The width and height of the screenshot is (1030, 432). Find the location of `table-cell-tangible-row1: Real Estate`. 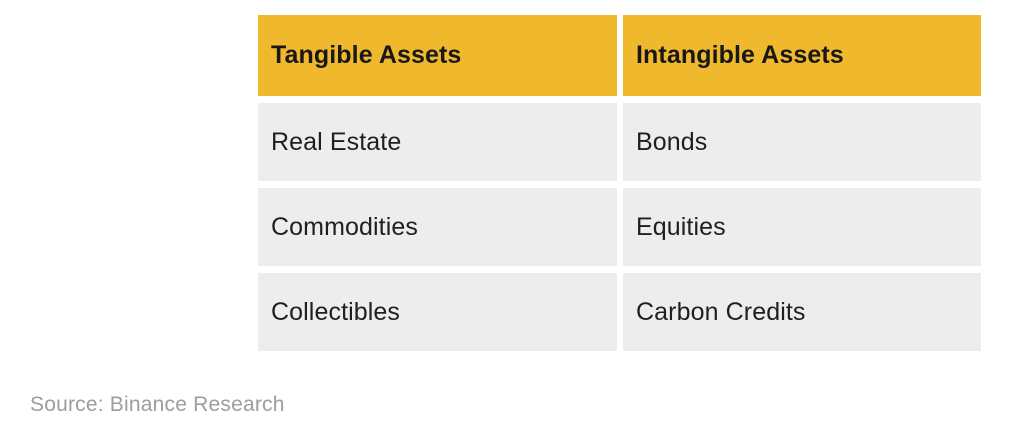

table-cell-tangible-row1: Real Estate is located at coordinates (437, 142).